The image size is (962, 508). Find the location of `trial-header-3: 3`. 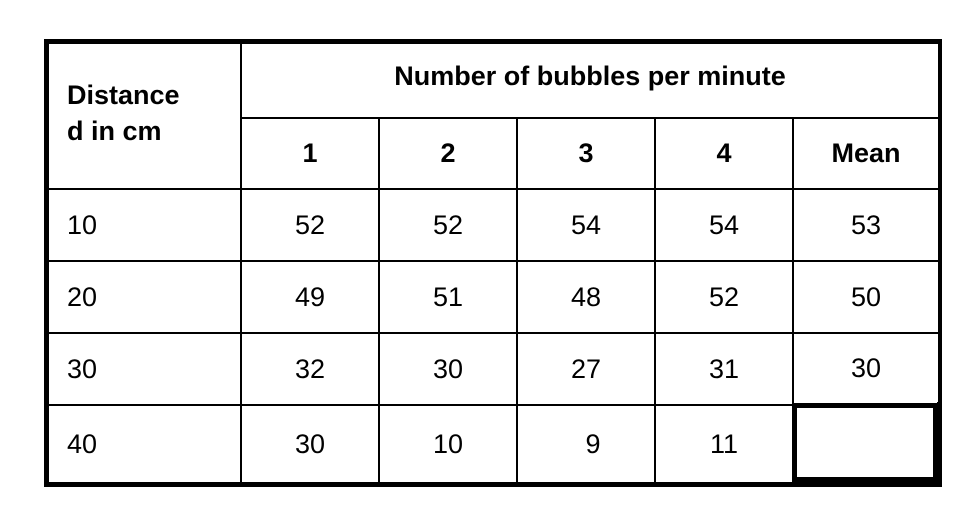

trial-header-3: 3 is located at coordinates (586, 153).